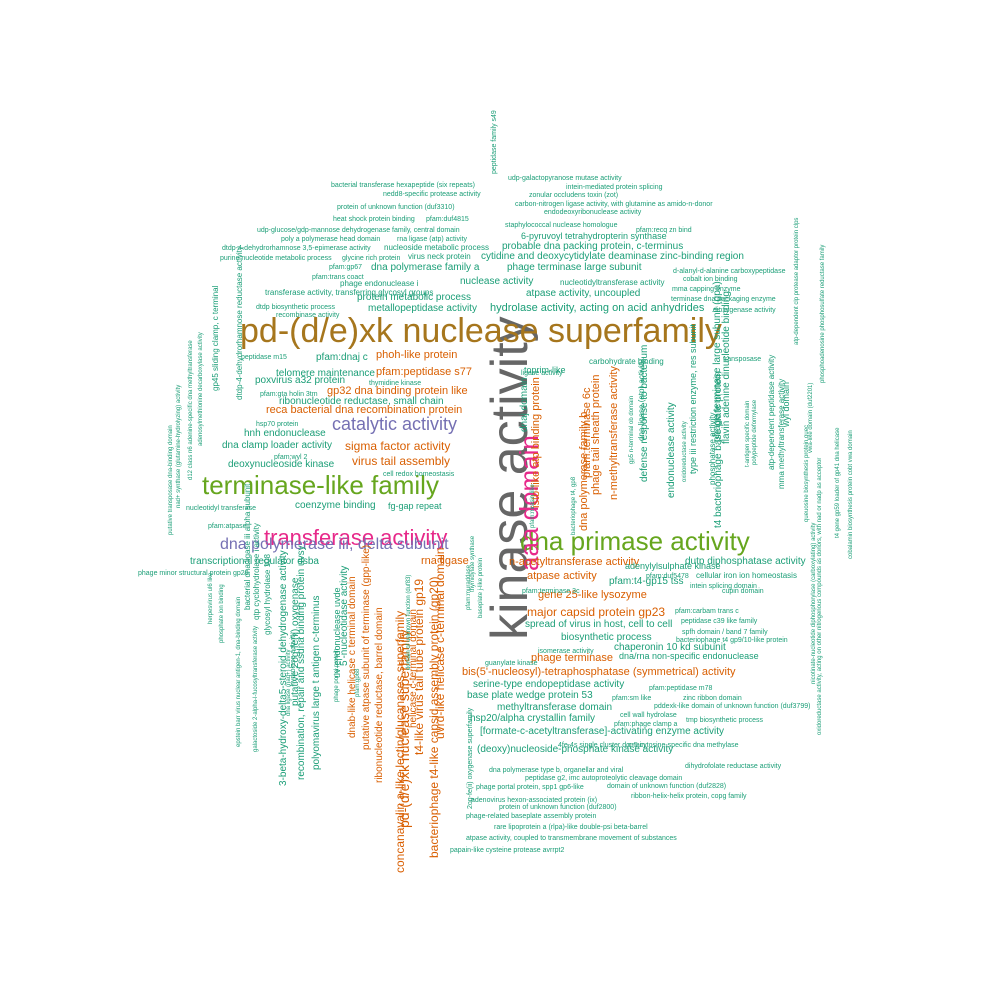  Describe the element at coordinates (689, 656) in the screenshot. I see `word-cloud-term: dna/rna non-specific endonuclease` at that location.